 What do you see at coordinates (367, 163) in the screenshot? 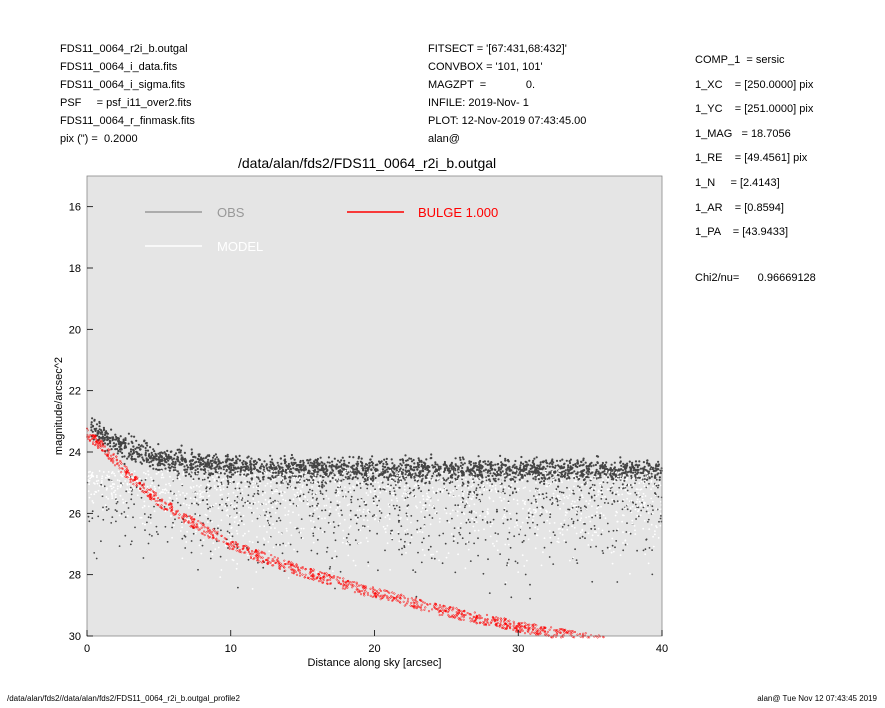
I see `chart-title: /data/alan/fds2/FDS11_0064_r2i_b.outgal` at bounding box center [367, 163].